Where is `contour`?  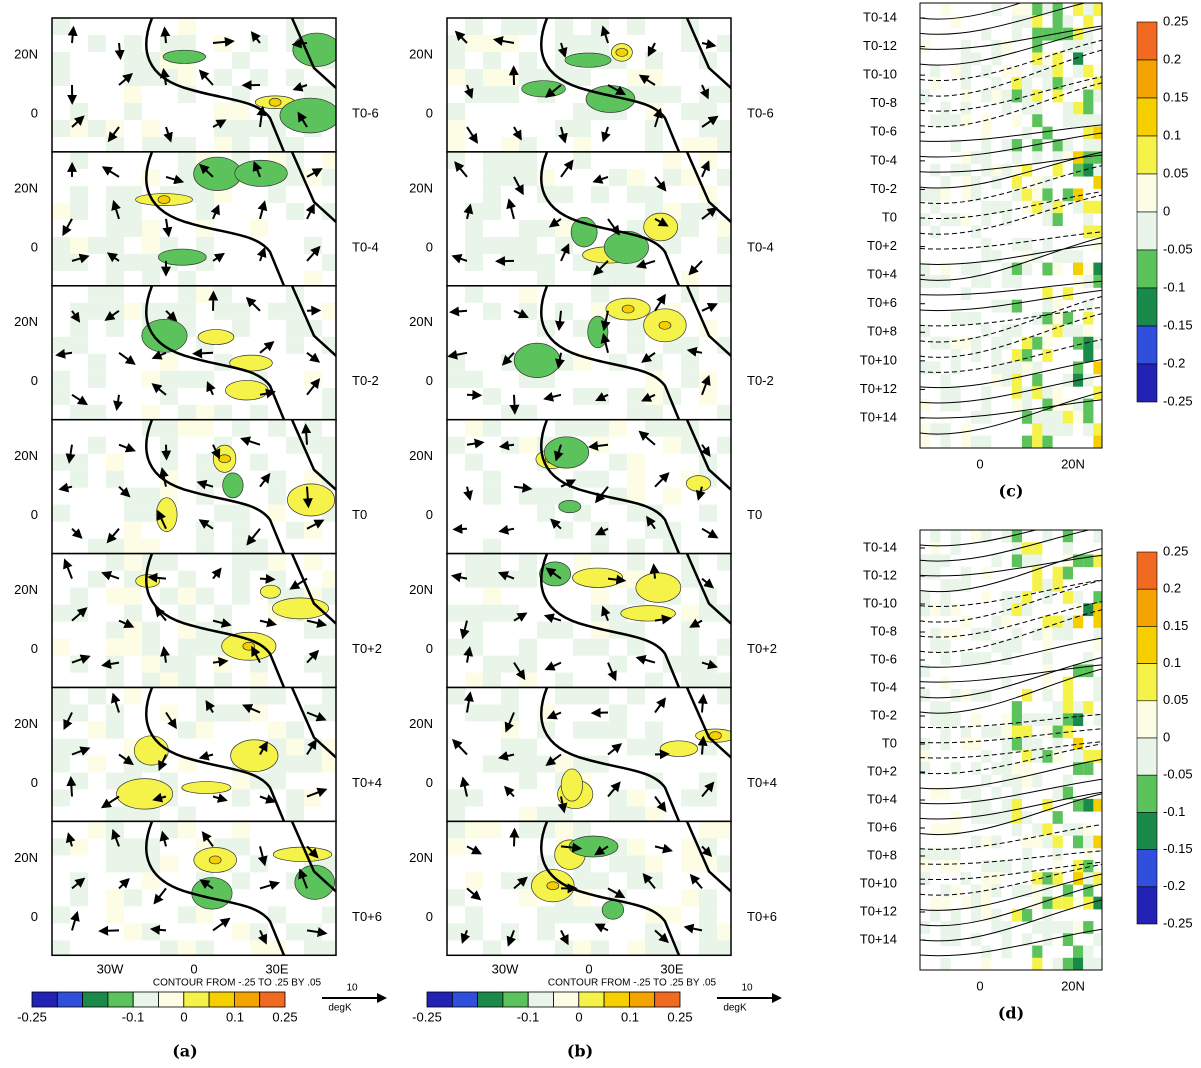
contour is located at coordinates (1005, 546).